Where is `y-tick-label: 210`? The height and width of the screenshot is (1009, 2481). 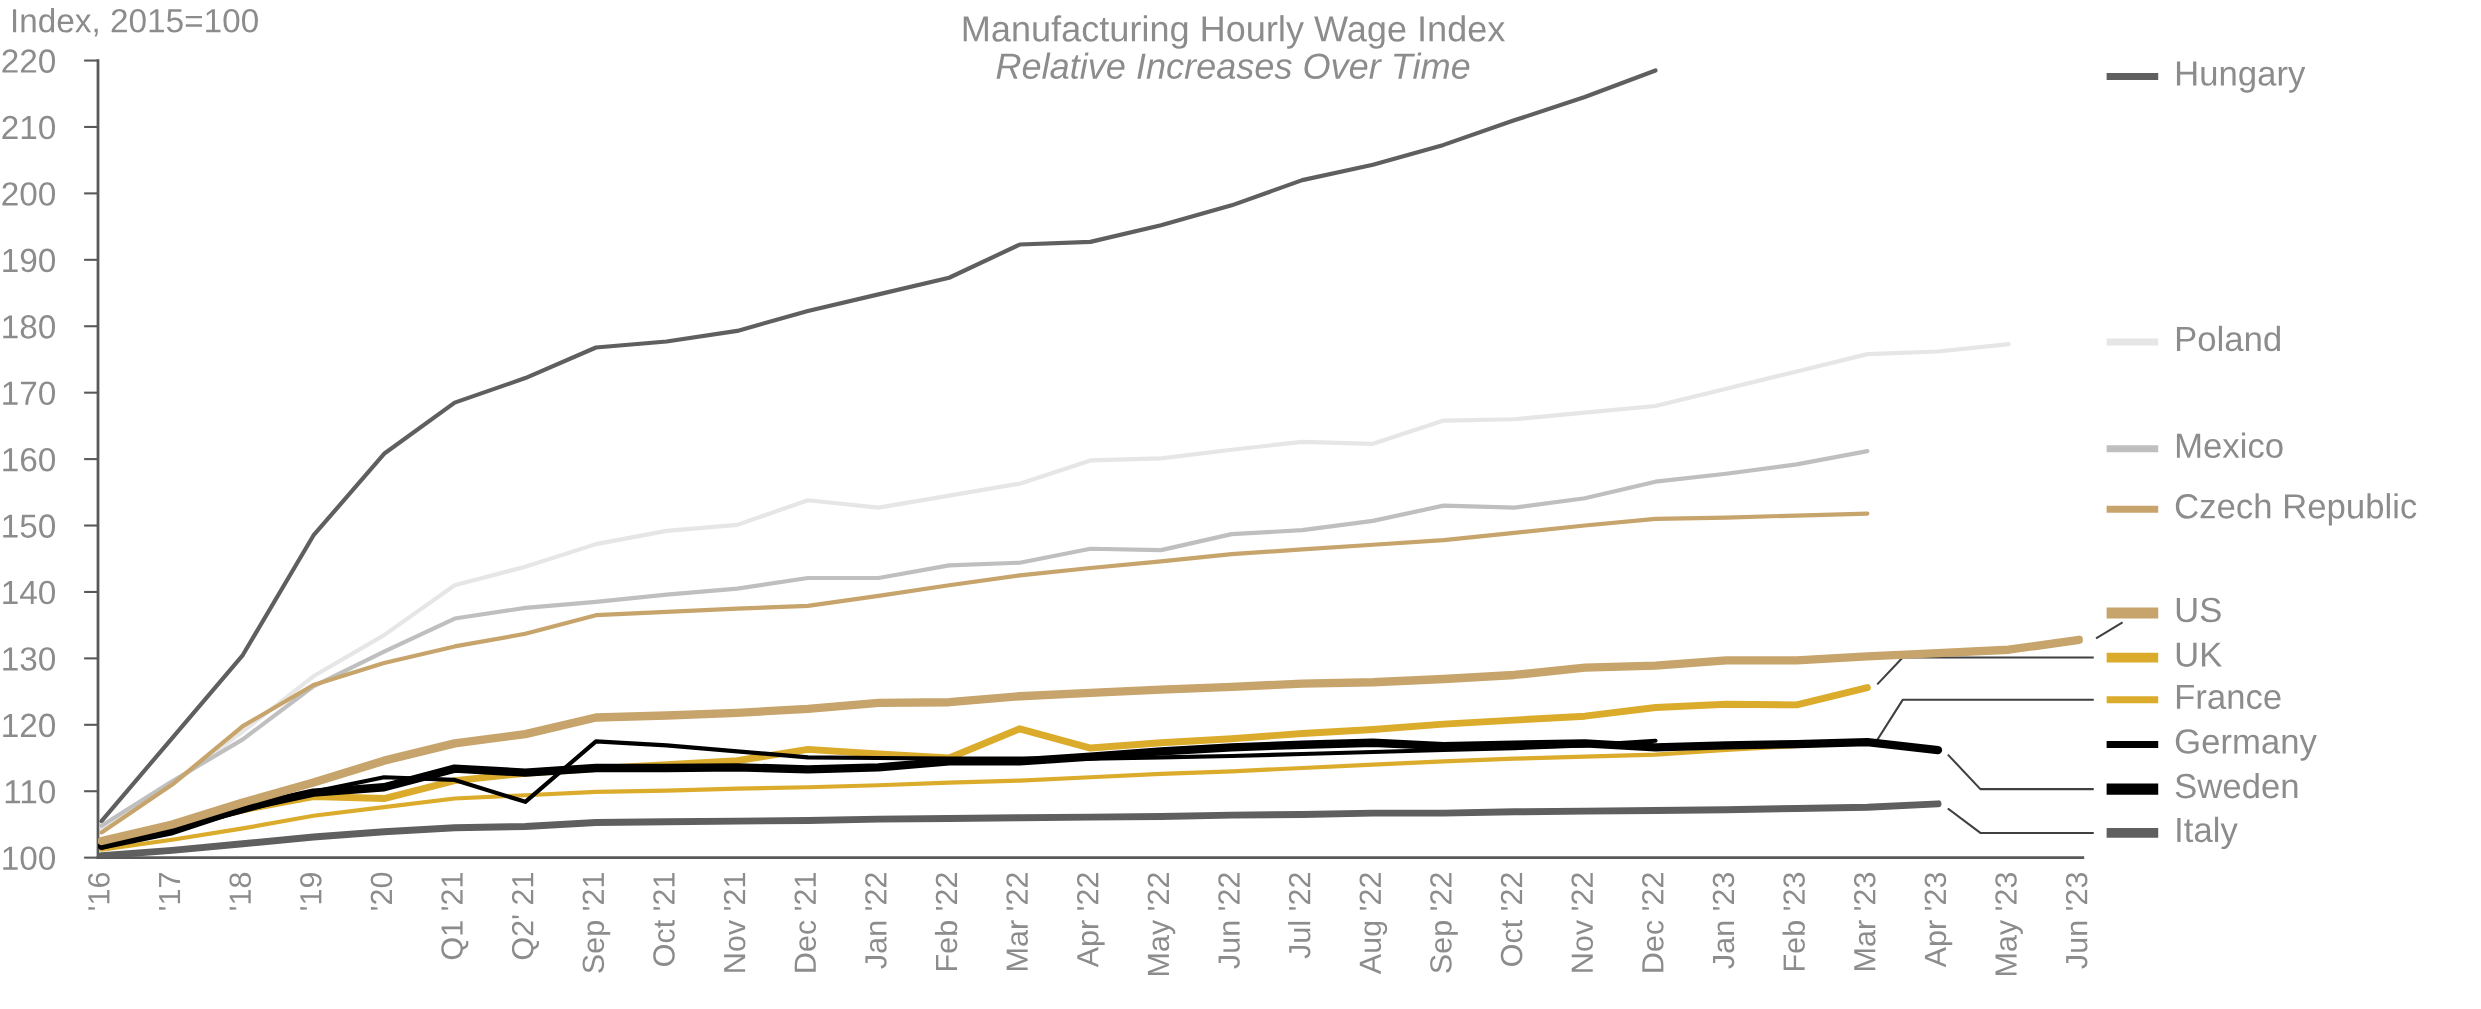
y-tick-label: 210 is located at coordinates (29, 127).